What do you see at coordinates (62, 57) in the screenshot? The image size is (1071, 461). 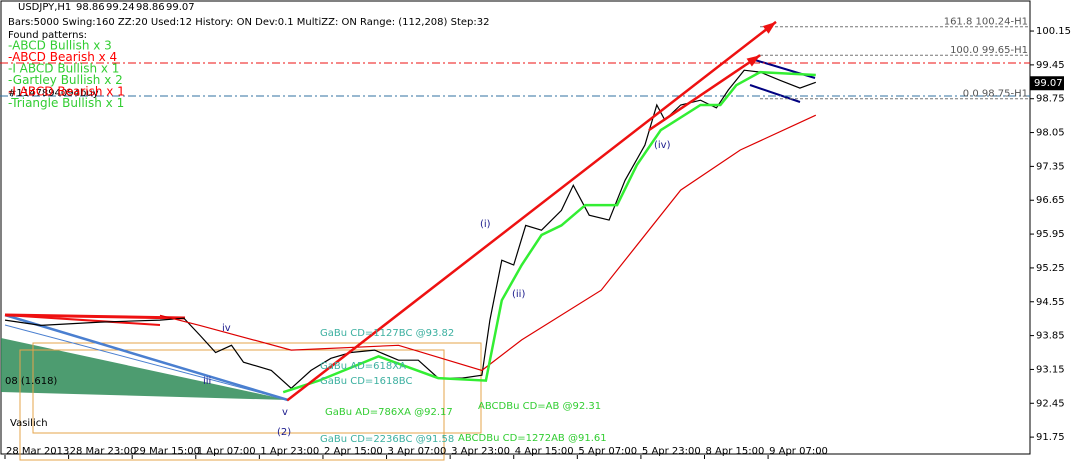 I see `pattern-entry: -ABCD Bearish x 4` at bounding box center [62, 57].